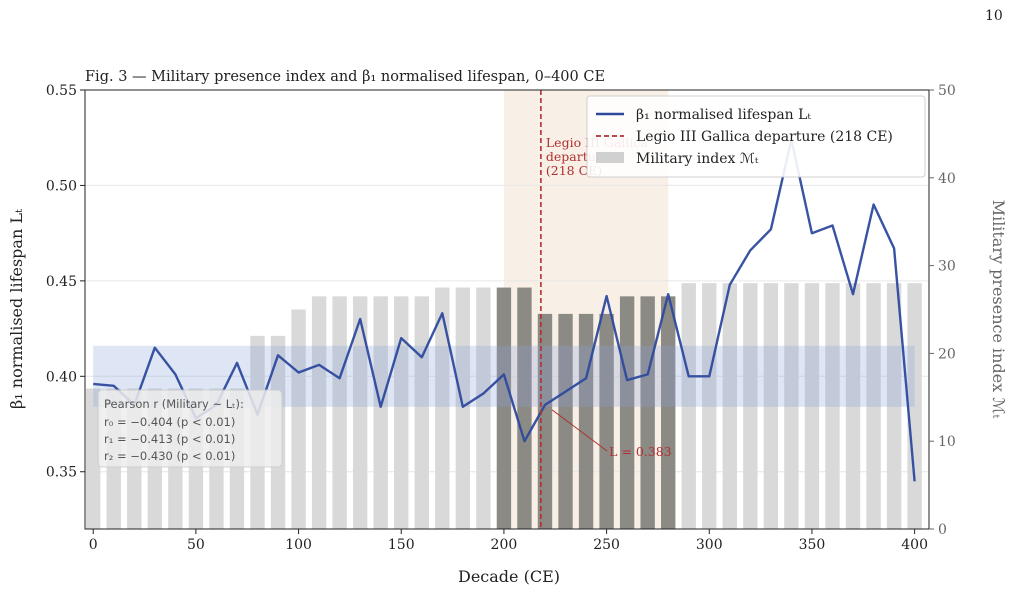  I want to click on y-right-tick-label: 50, so click(947, 91).